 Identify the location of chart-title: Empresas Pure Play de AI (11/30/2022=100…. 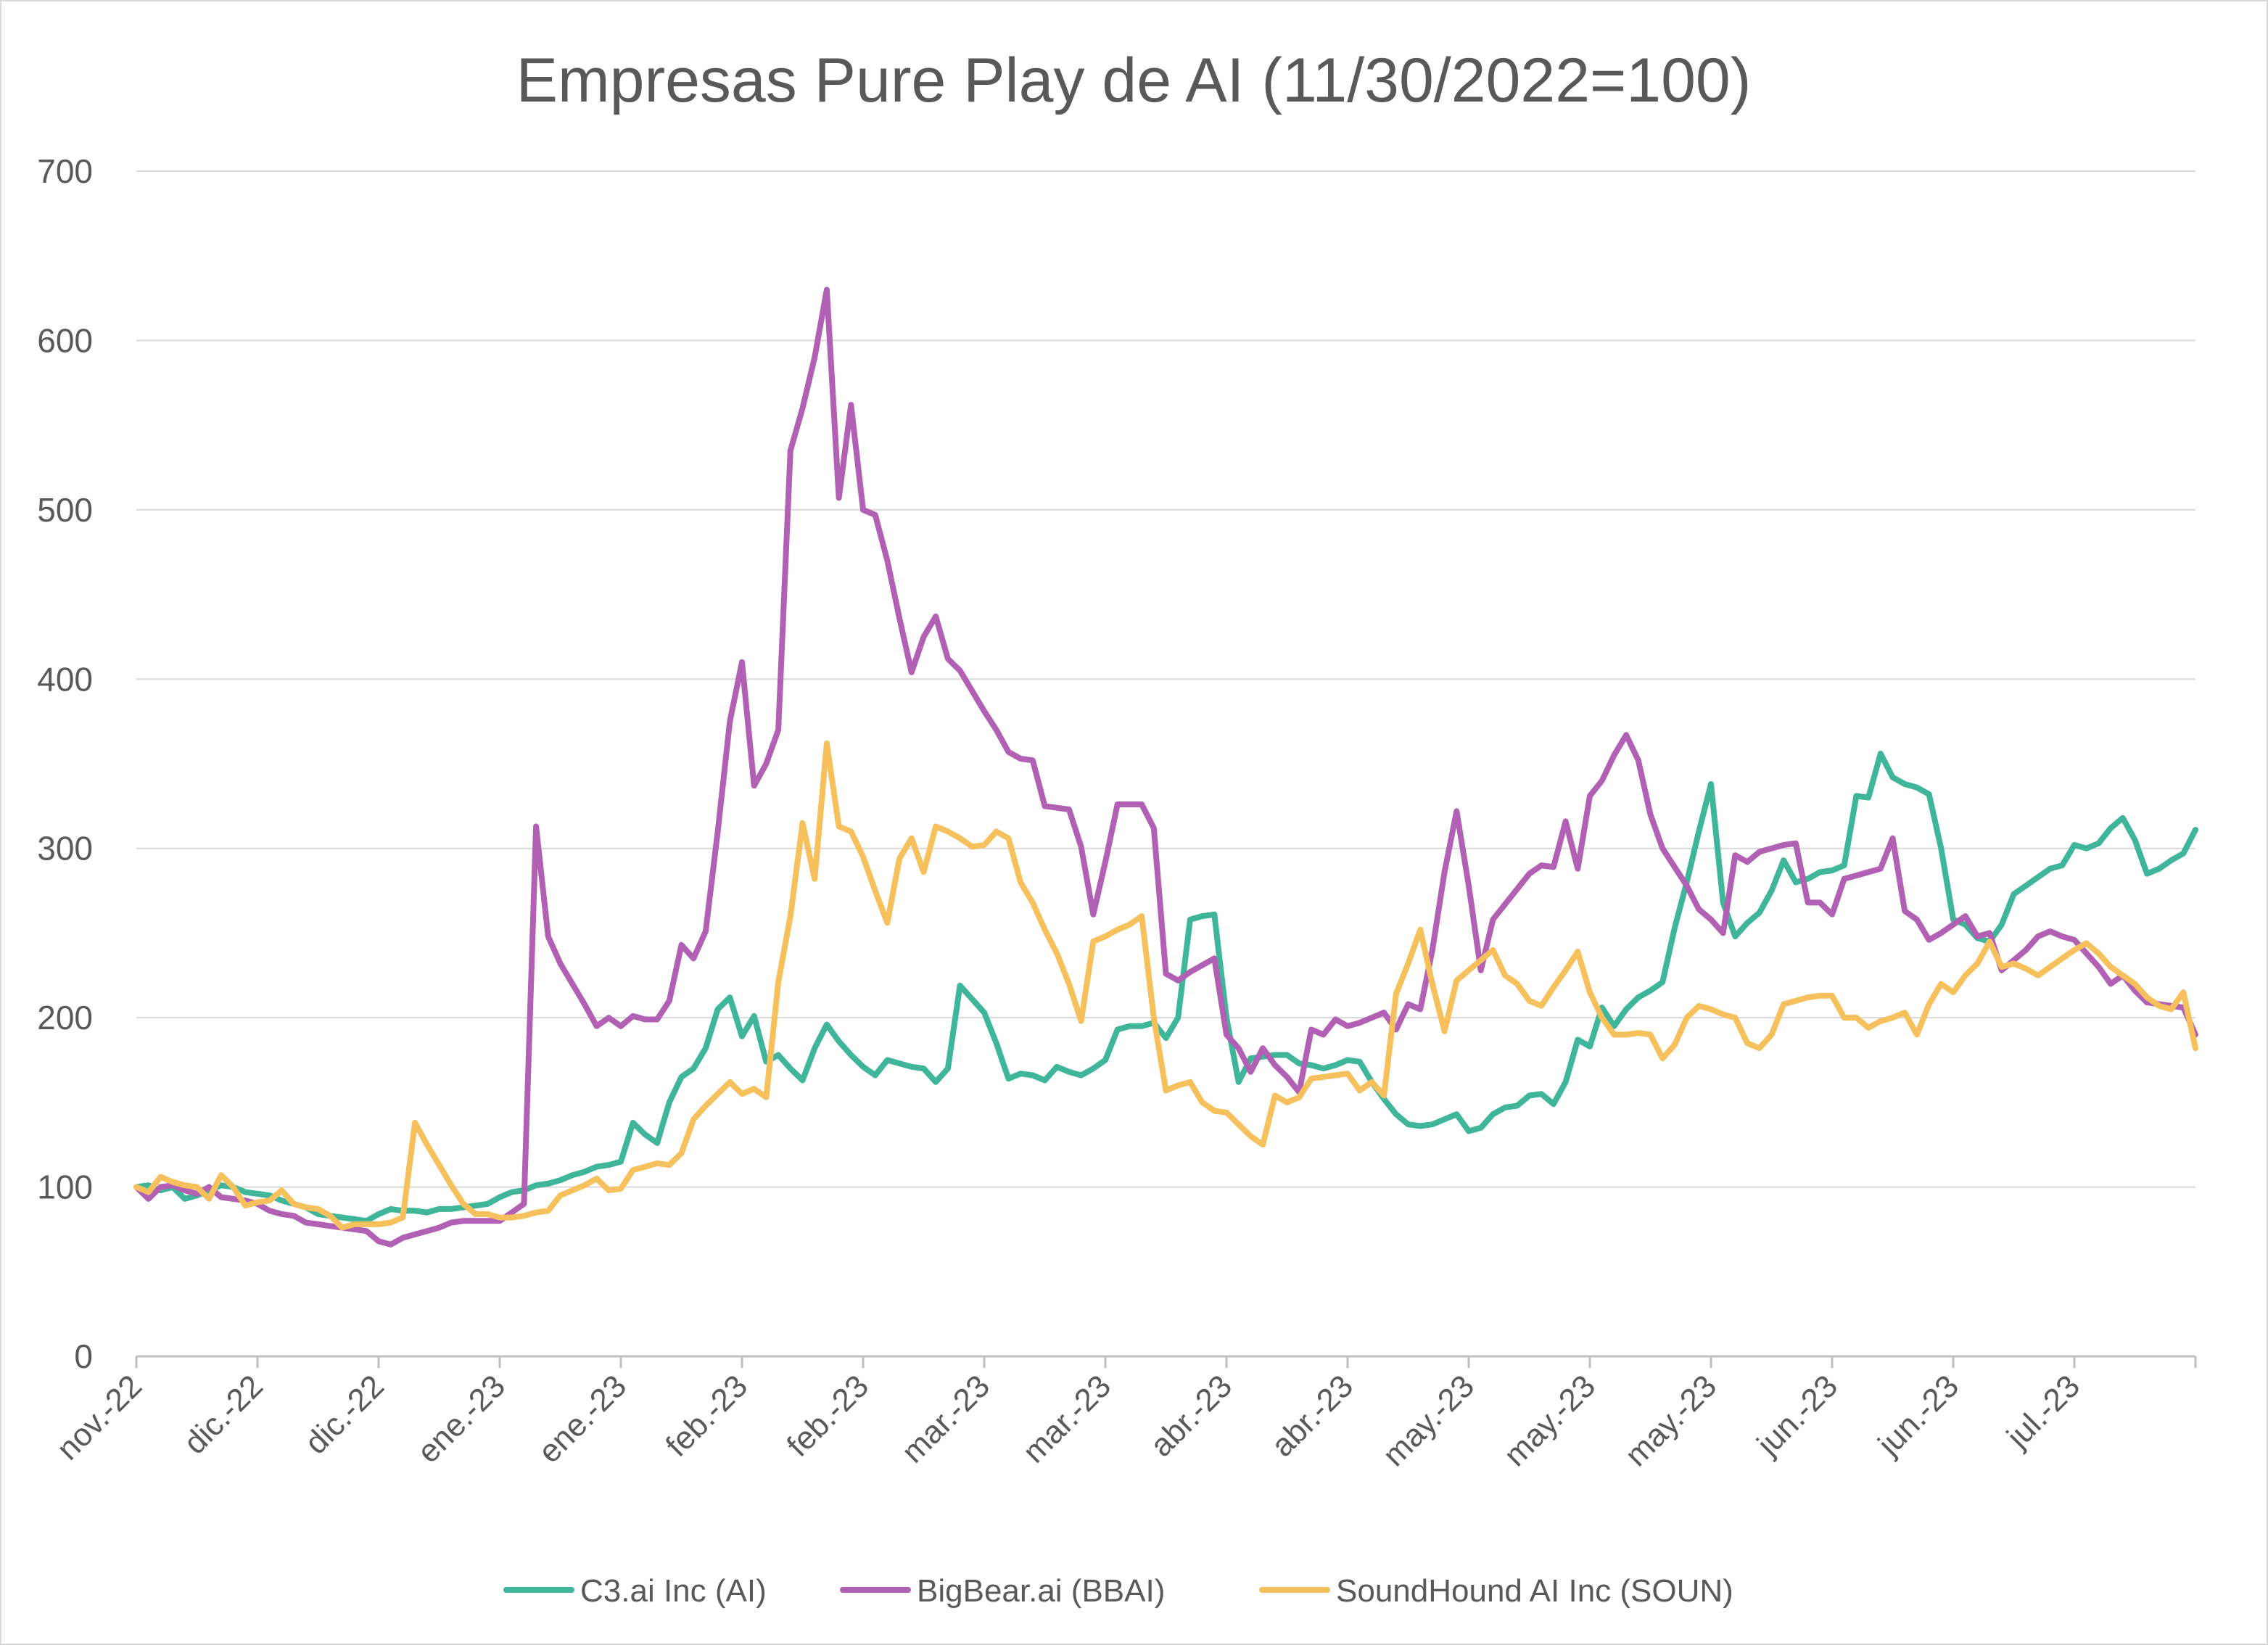
(1134, 80).